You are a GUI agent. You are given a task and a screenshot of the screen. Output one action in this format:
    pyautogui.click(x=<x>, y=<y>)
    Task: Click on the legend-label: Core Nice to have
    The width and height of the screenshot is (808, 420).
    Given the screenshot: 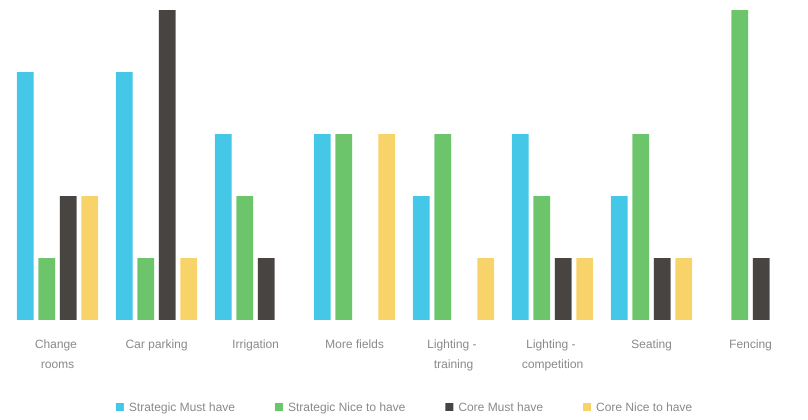 What is the action you would take?
    pyautogui.click(x=644, y=407)
    